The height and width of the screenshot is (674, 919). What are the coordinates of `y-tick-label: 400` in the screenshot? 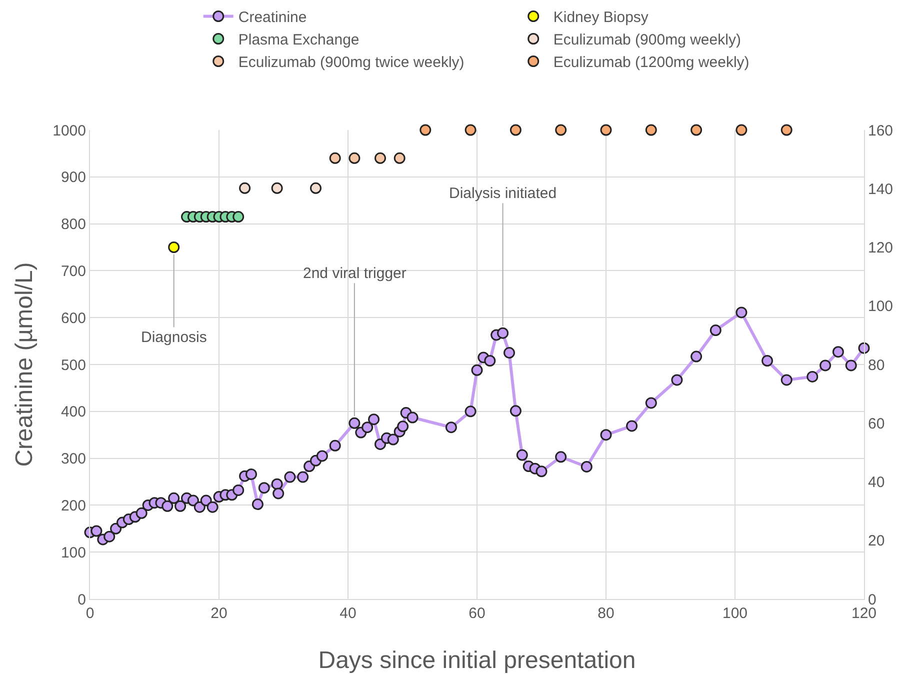 It's located at (73, 412).